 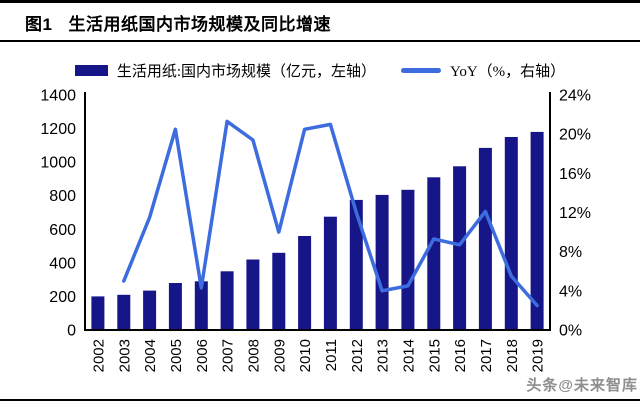 What do you see at coordinates (320, 1) in the screenshot?
I see `top-border-rule` at bounding box center [320, 1].